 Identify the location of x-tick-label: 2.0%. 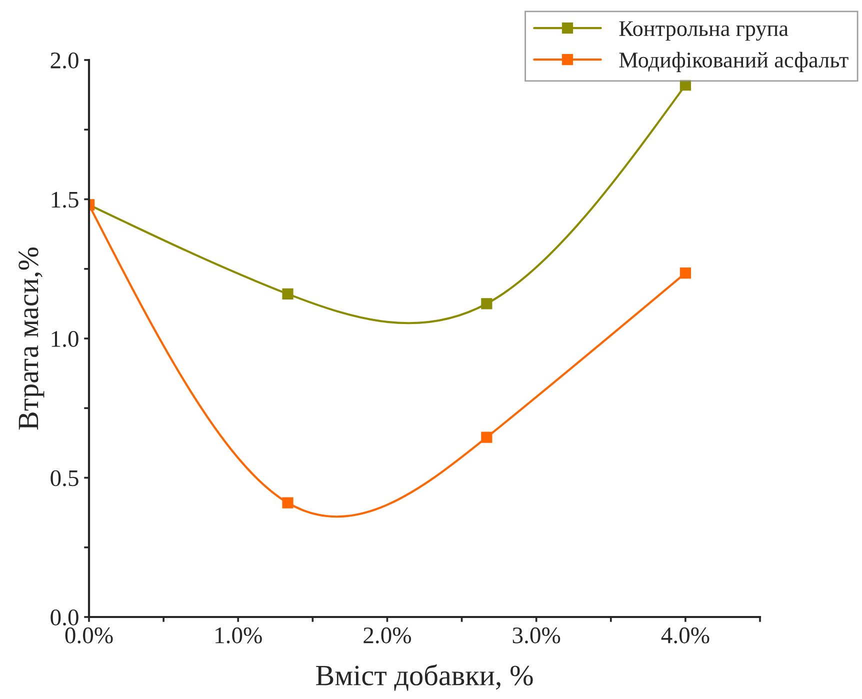
(388, 635).